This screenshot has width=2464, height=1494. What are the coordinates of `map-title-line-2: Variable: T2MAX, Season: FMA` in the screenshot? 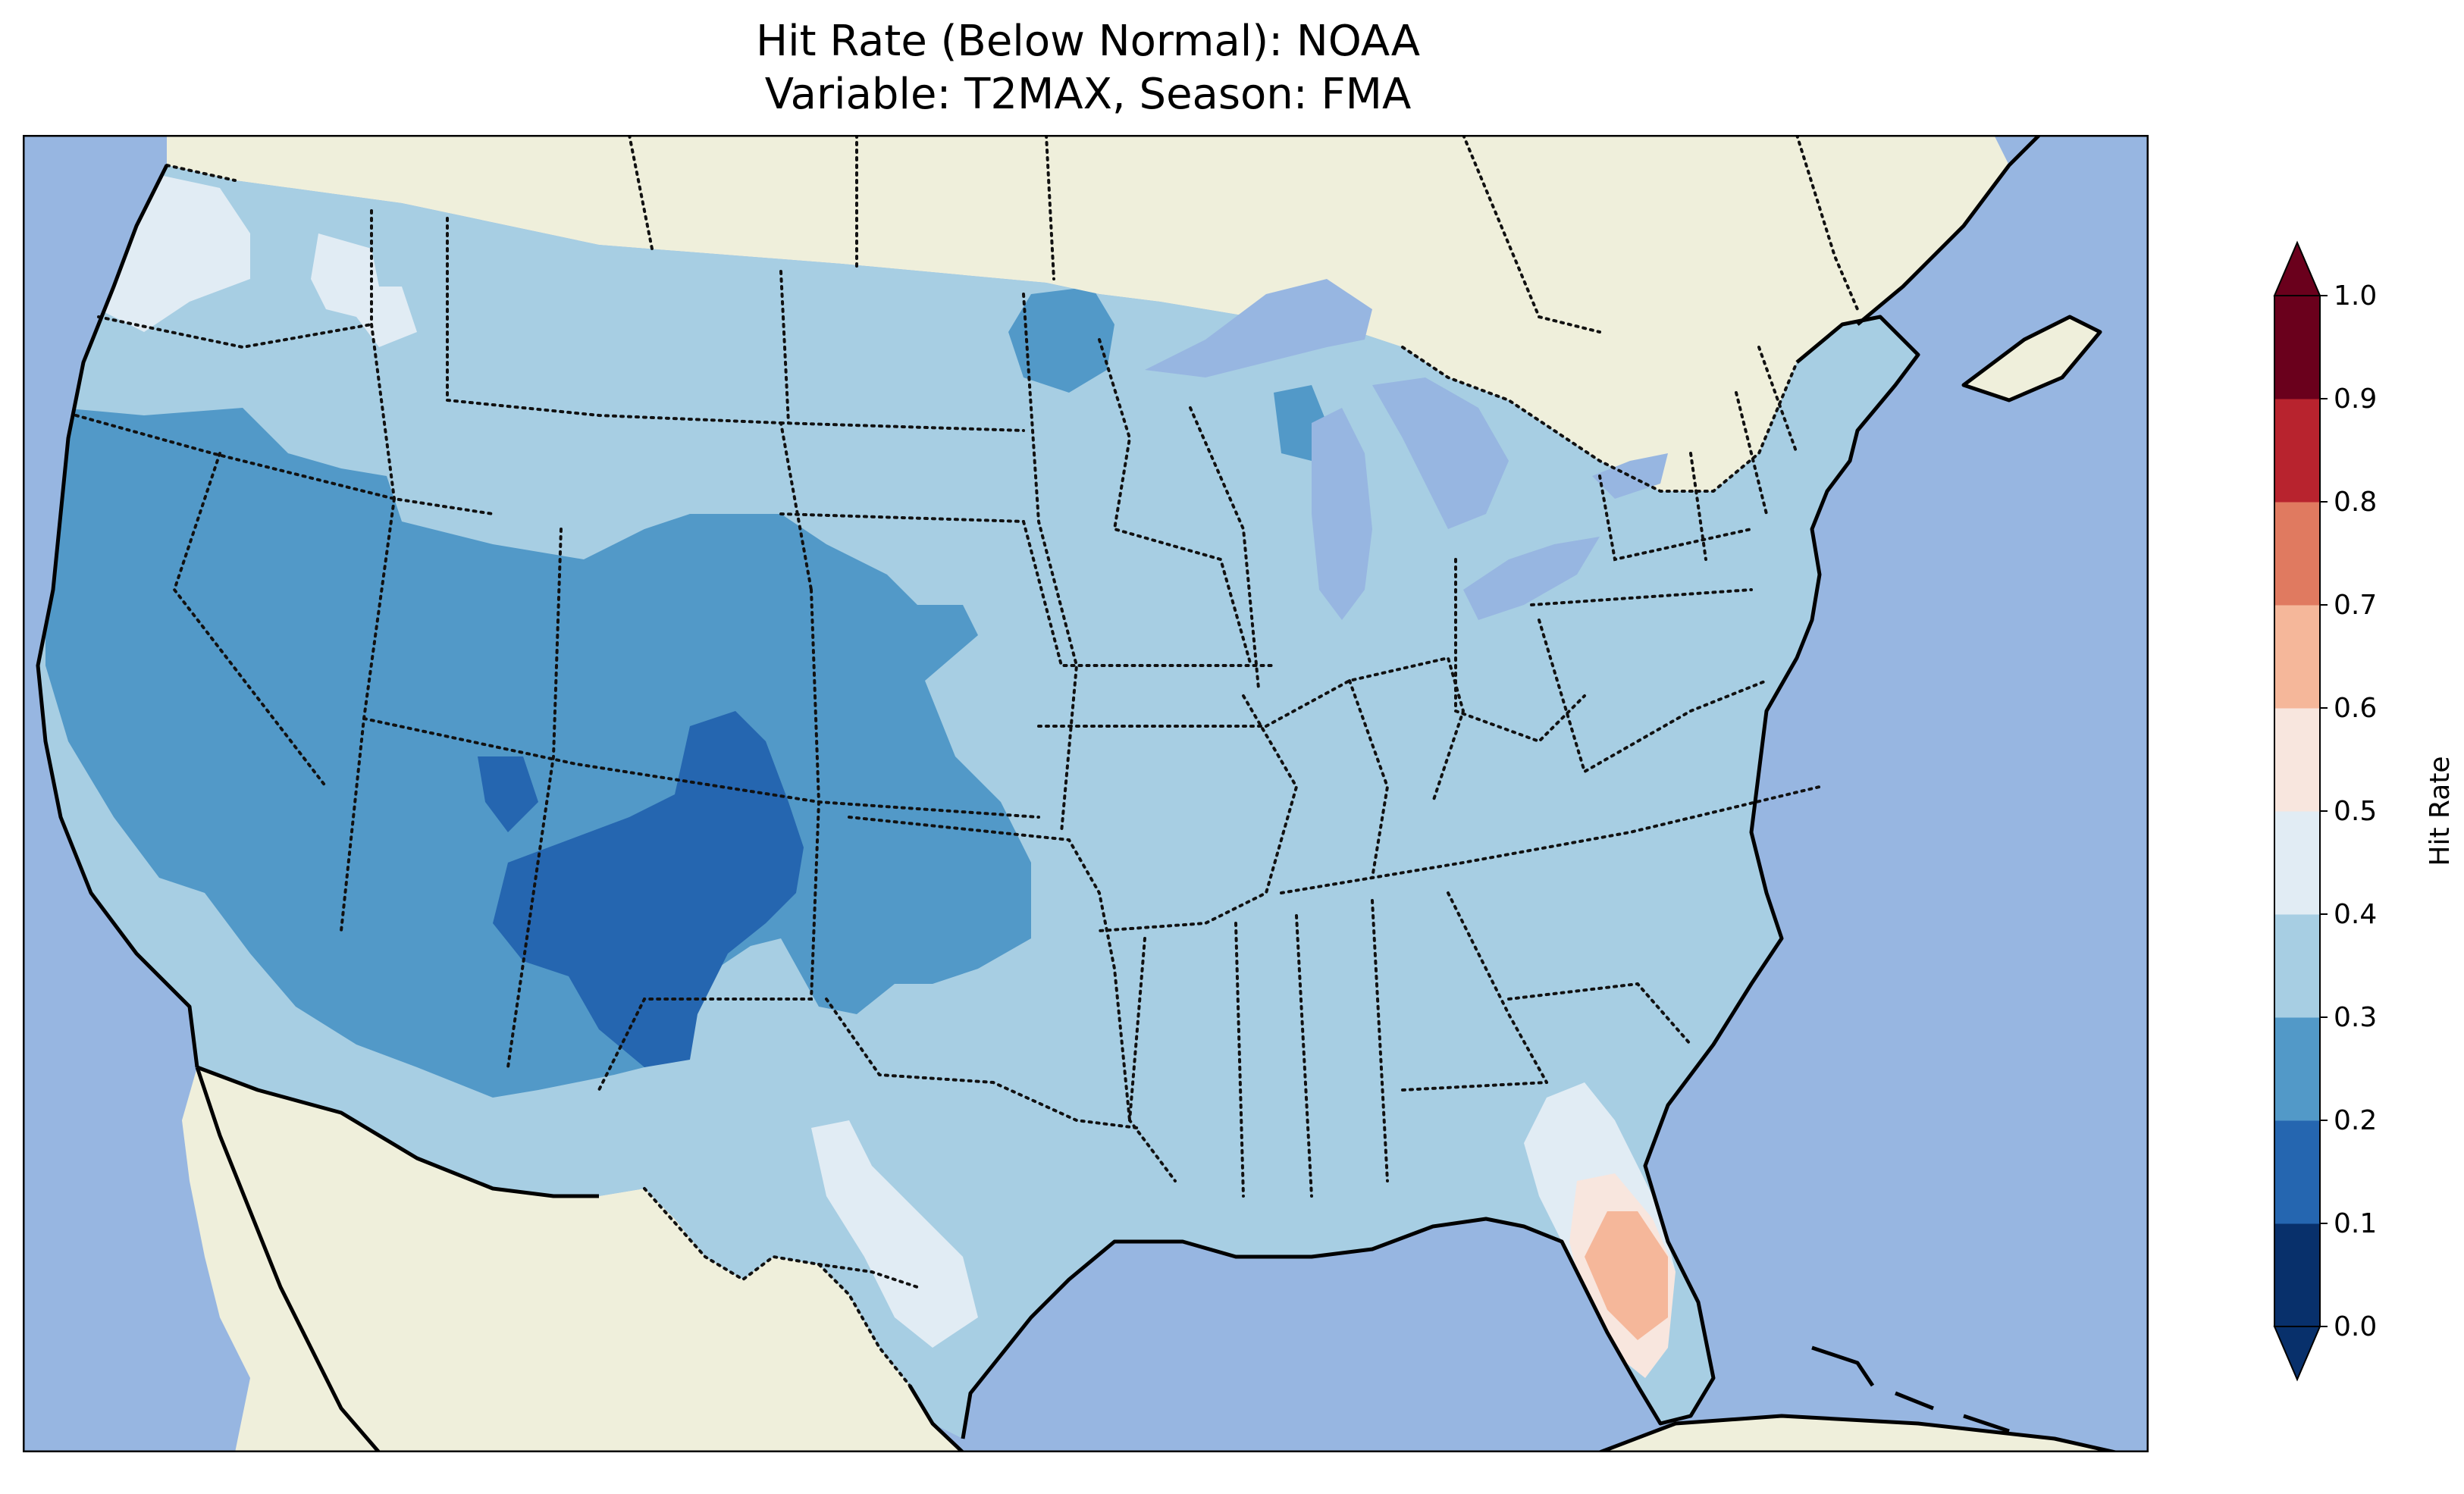 It's located at (1088, 94).